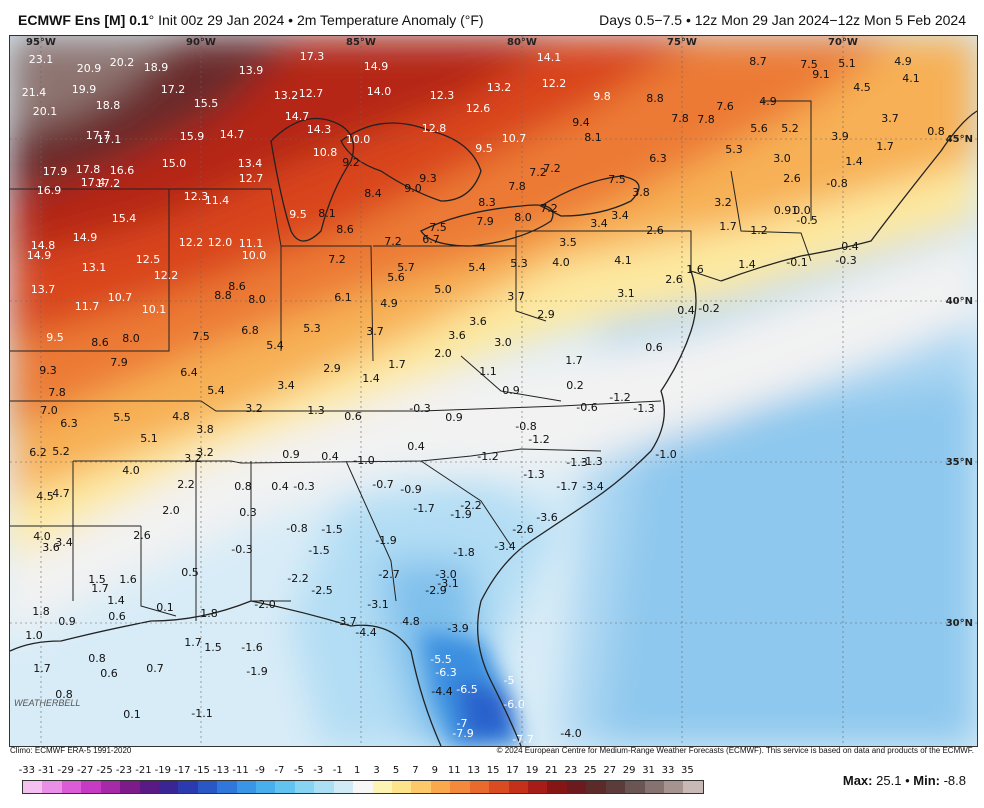 This screenshot has height=808, width=984. What do you see at coordinates (706, 119) in the screenshot?
I see `anomaly-value-label: 7.8` at bounding box center [706, 119].